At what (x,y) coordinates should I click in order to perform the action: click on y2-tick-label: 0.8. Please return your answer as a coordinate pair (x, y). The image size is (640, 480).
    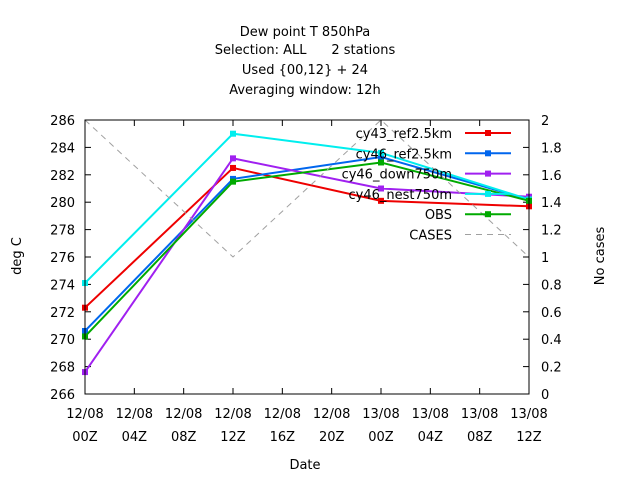
    Looking at the image, I should click on (551, 285).